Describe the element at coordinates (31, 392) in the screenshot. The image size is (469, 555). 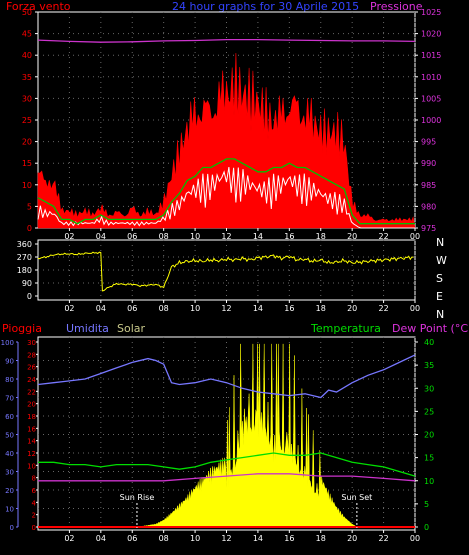
I see `rain-y-tick-label: 22` at that location.